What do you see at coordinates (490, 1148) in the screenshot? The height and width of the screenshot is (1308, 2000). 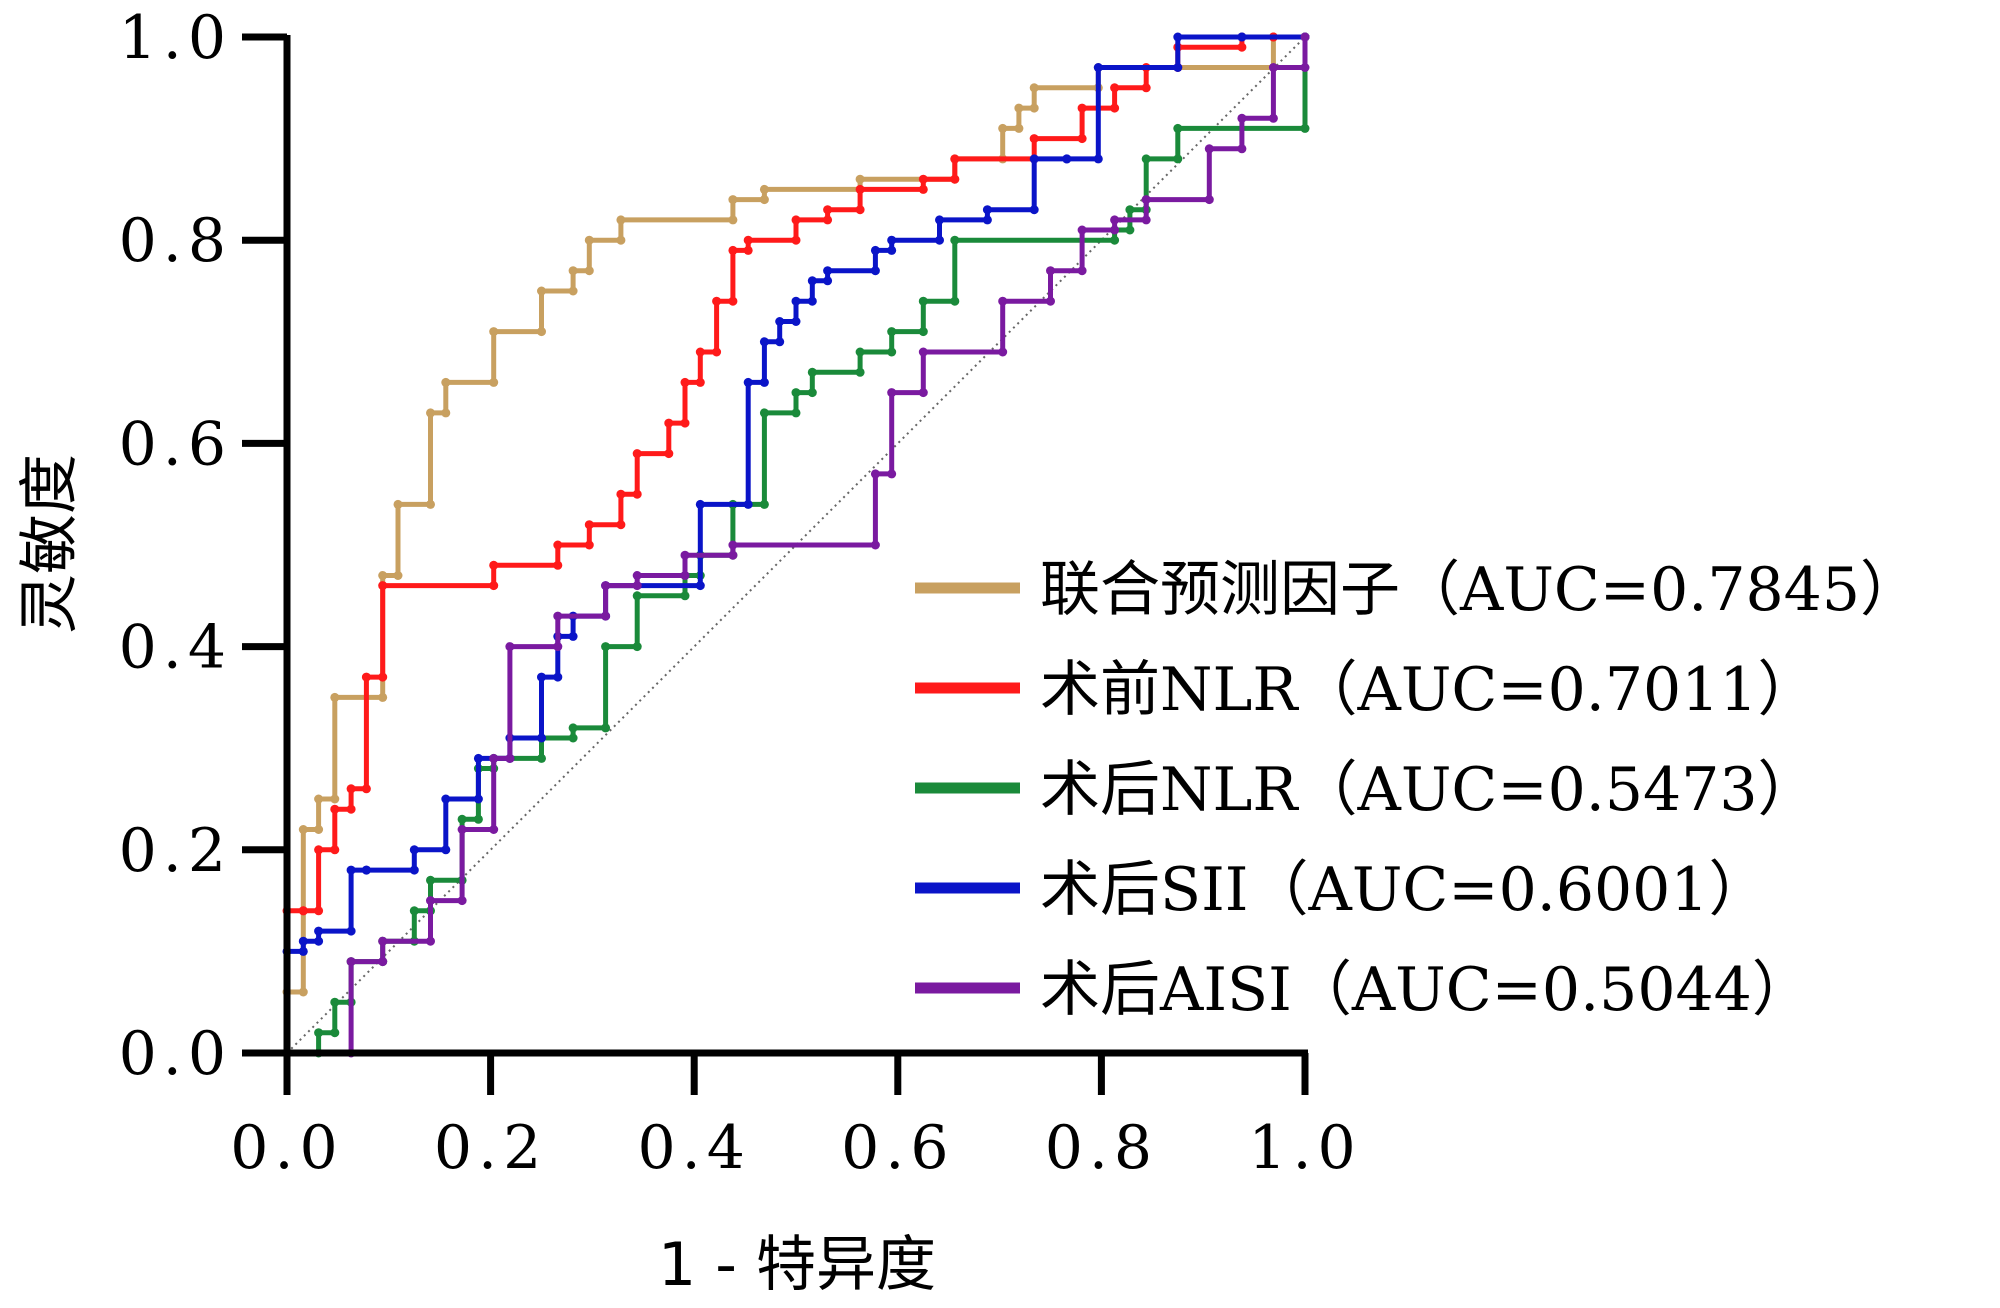 I see `x-tick-label: 0.2` at bounding box center [490, 1148].